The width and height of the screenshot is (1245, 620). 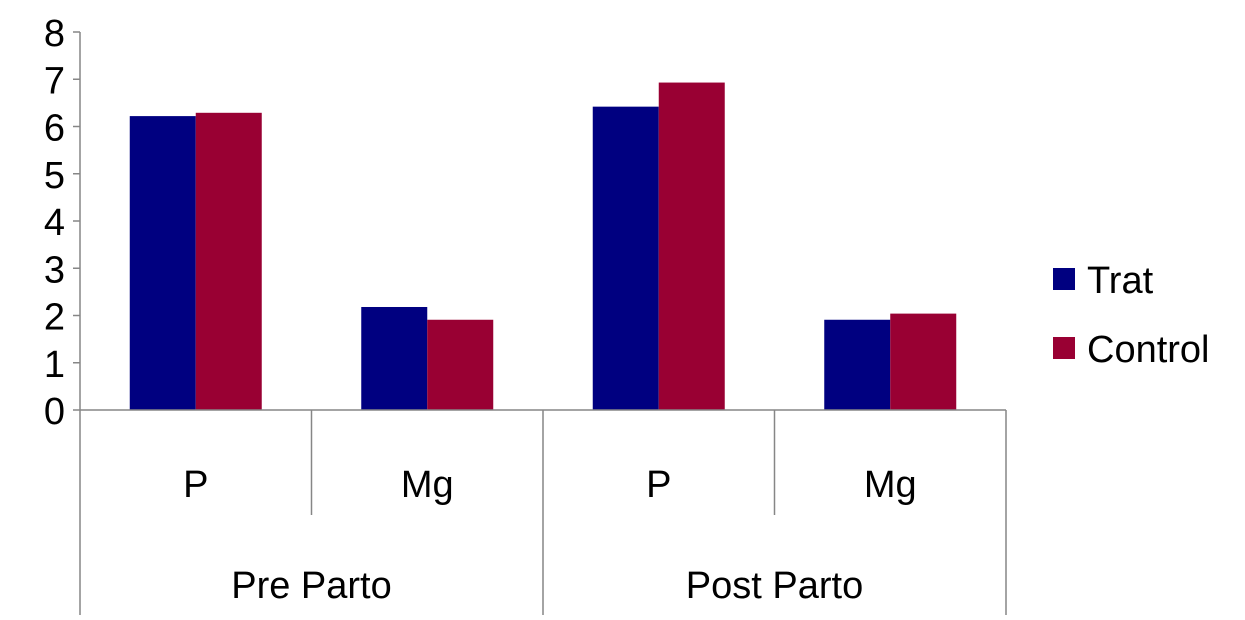 I want to click on y-tick-label: 8, so click(x=54, y=34).